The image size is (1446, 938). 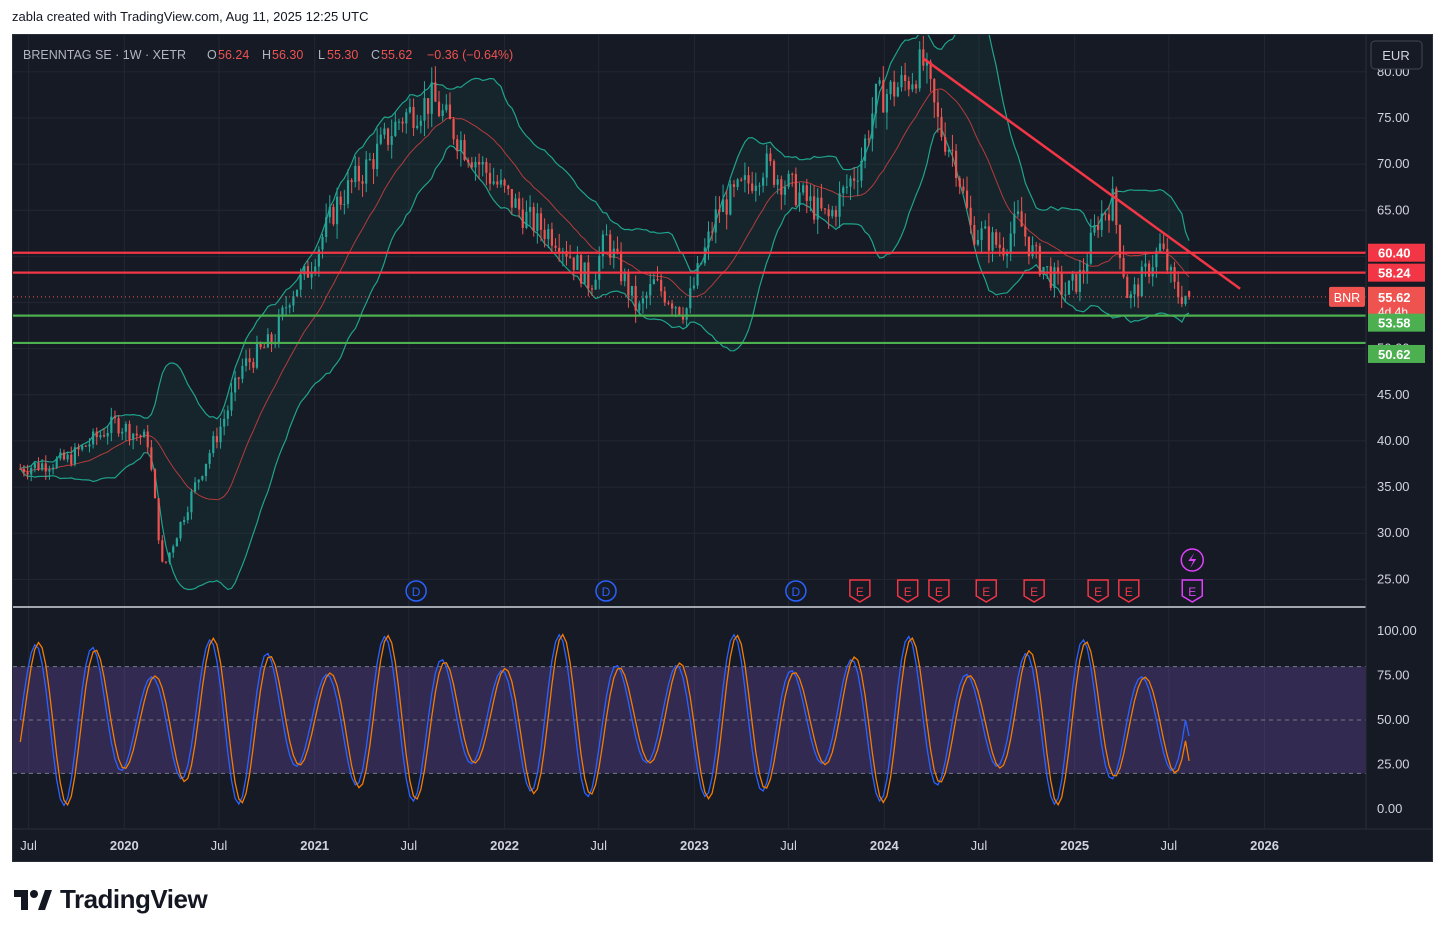 I want to click on legend-open: 56.24, so click(x=233, y=55).